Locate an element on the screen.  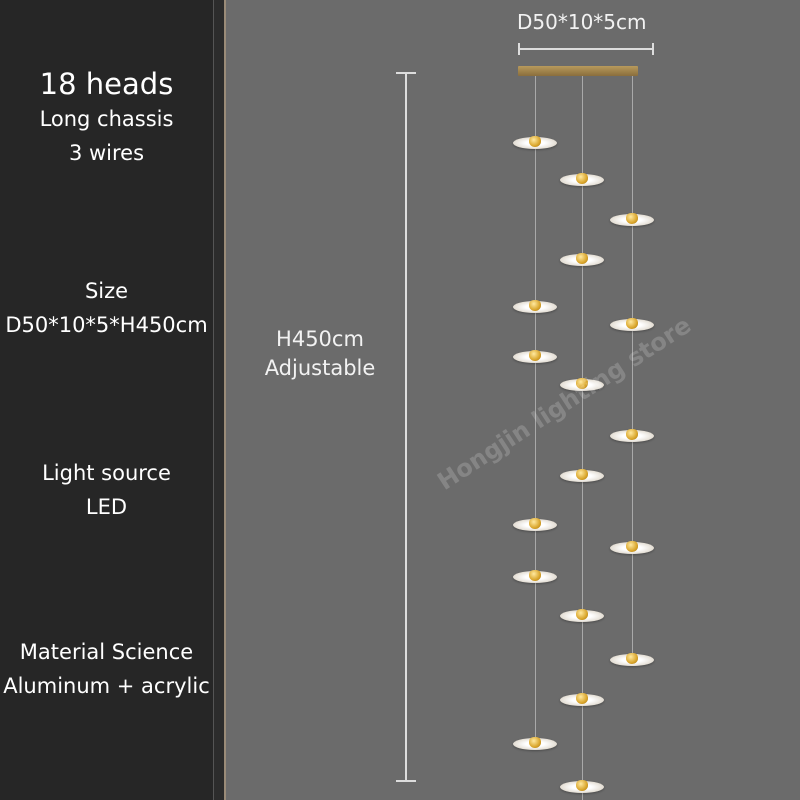
spec-wires: 3 wires is located at coordinates (106, 153).